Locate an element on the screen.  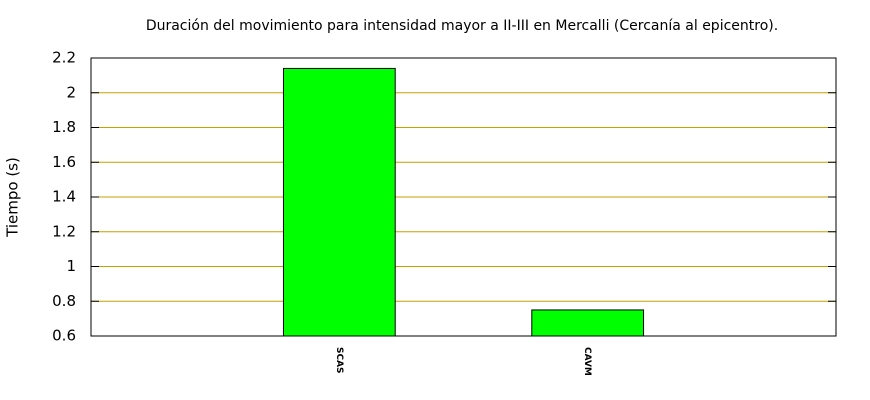
x-tick-label: SCAS is located at coordinates (339, 360).